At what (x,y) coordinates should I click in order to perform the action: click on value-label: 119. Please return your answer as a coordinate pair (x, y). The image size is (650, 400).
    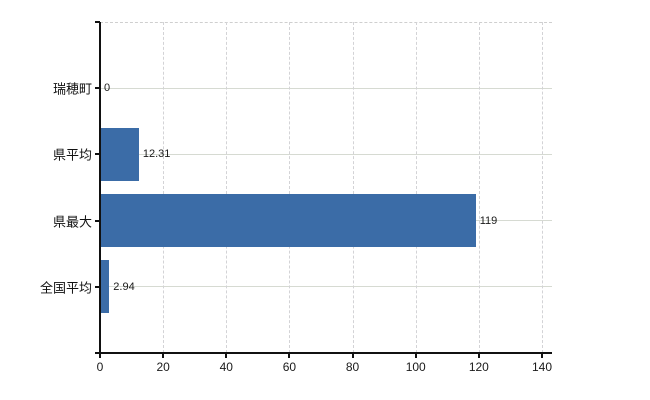
    Looking at the image, I should click on (488, 220).